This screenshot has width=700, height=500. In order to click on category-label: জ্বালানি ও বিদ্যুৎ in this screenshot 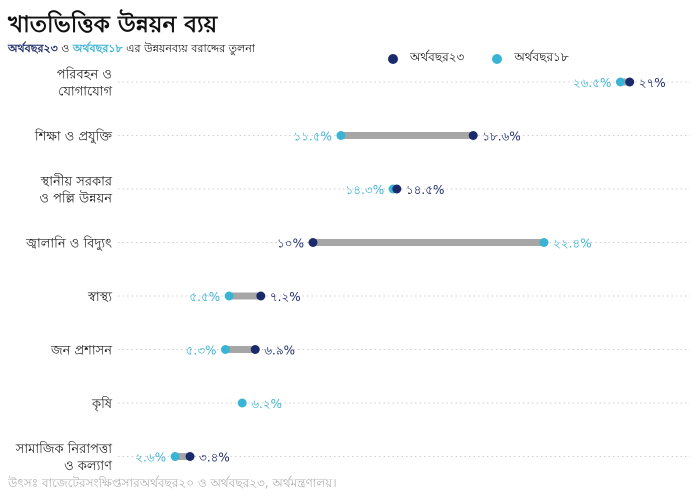, I will do `click(68, 244)`.